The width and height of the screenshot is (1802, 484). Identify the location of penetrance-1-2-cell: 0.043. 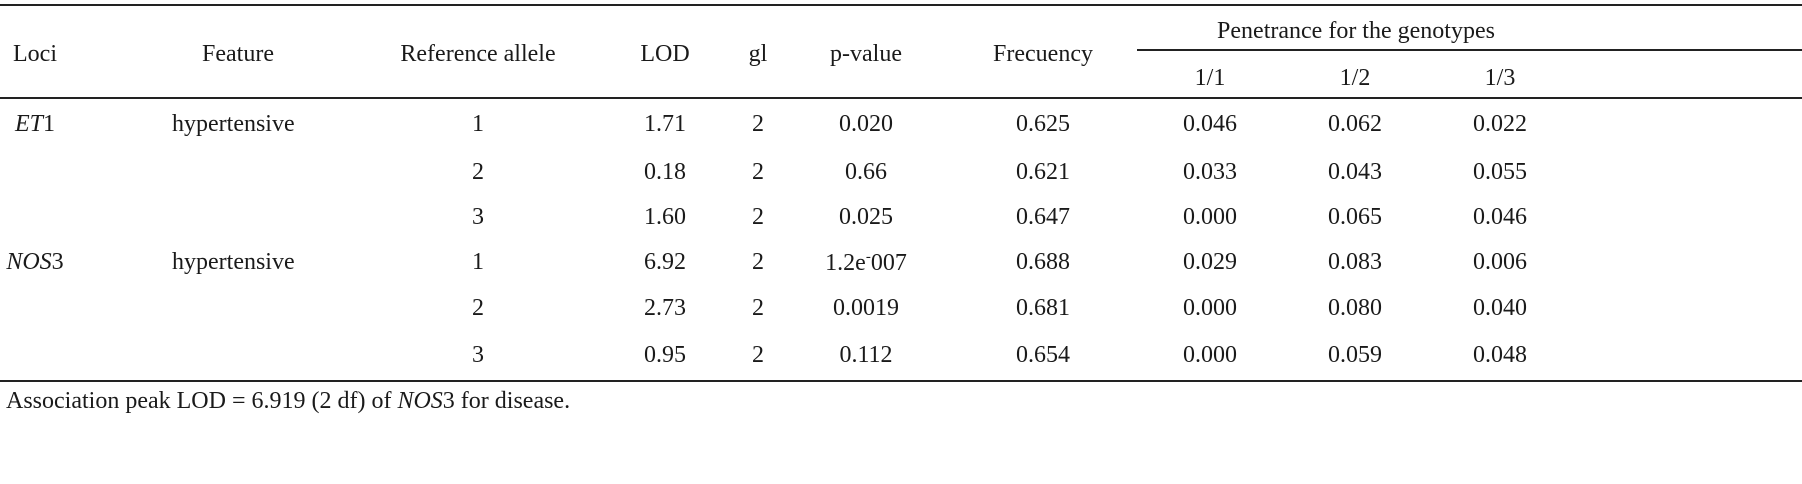
(1355, 172).